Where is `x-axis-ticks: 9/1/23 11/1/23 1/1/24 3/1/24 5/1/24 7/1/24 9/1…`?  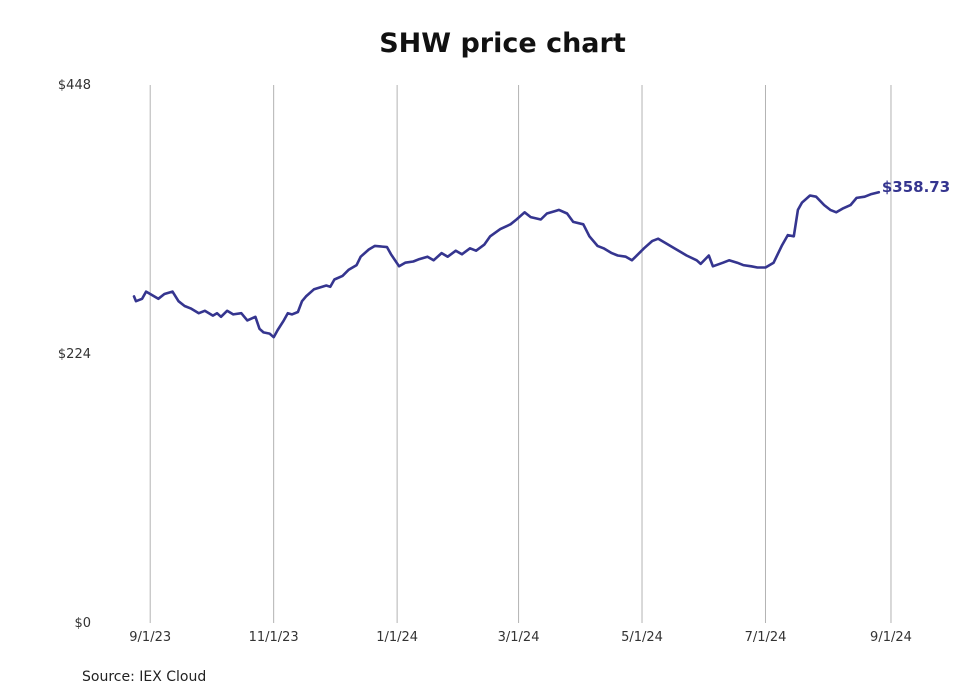 x-axis-ticks: 9/1/23 11/1/23 1/1/24 3/1/24 5/1/24 7/1/24 9/1… is located at coordinates (520, 637).